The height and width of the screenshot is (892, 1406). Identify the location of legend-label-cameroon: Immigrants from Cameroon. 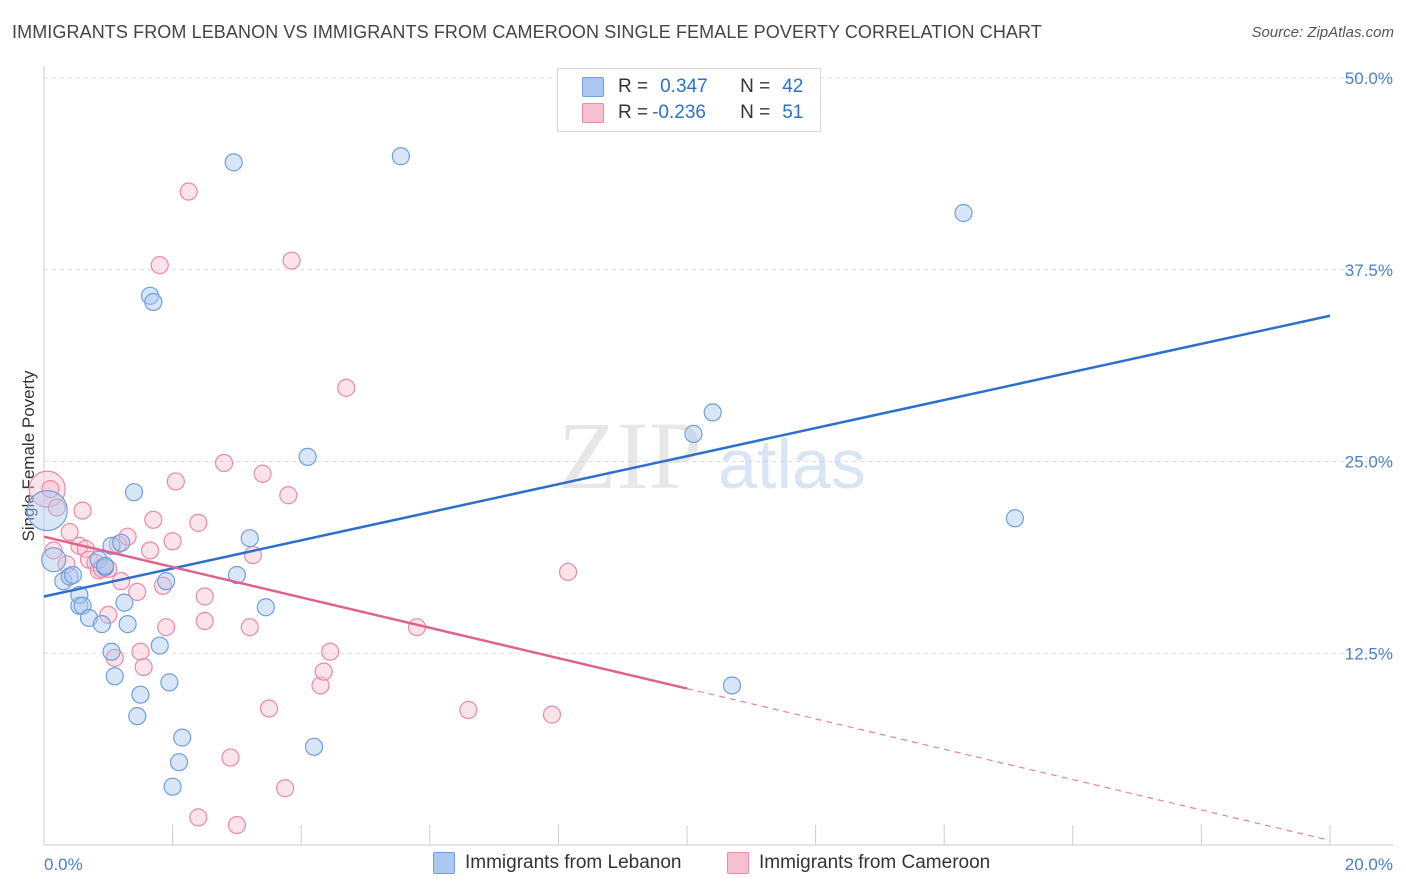
(875, 862).